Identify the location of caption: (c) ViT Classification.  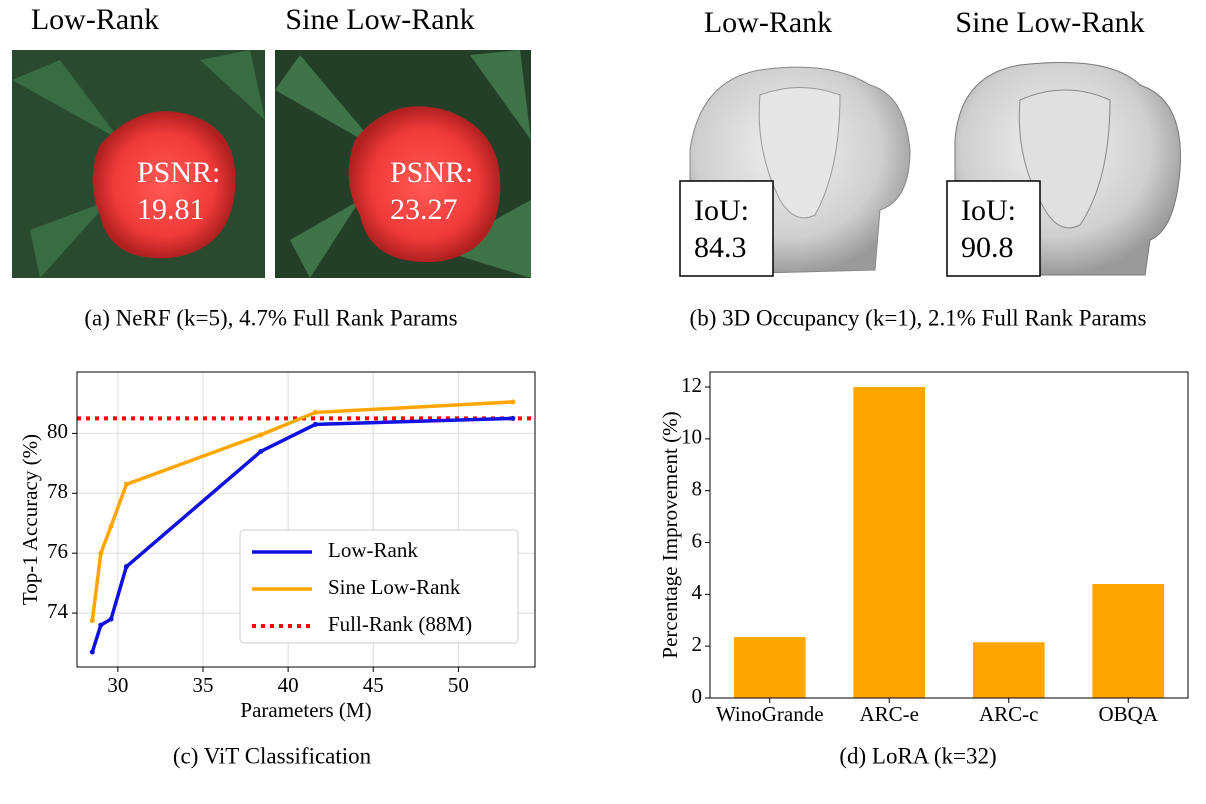
(272, 755).